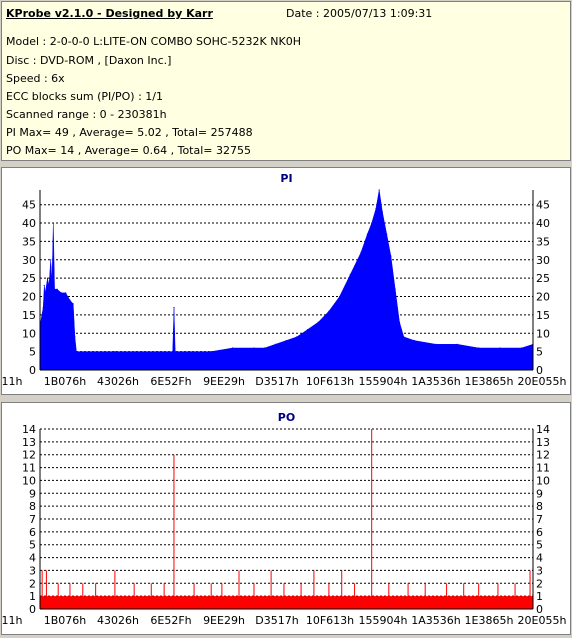 This screenshot has width=572, height=638. Describe the element at coordinates (32, 570) in the screenshot. I see `po-y-tick-left: 3` at that location.